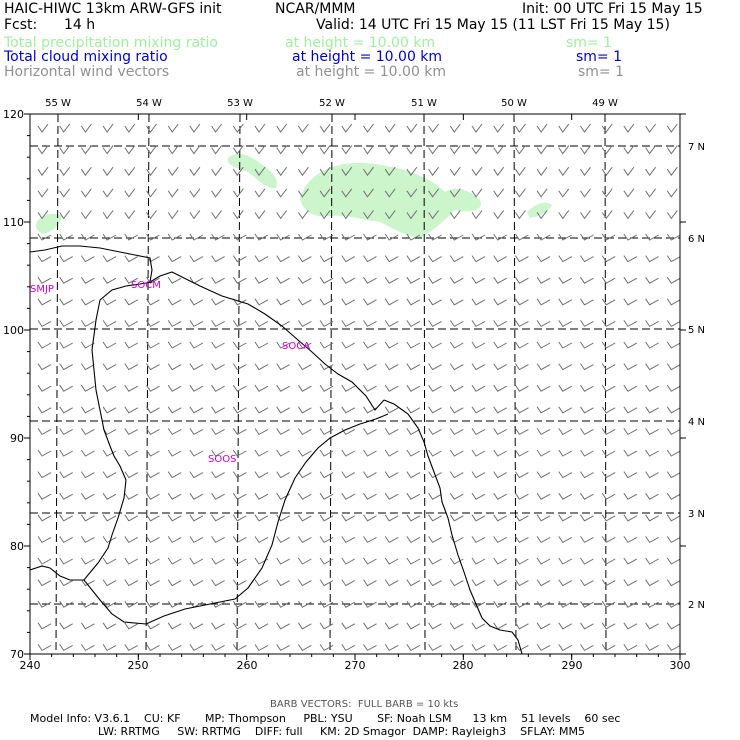 This screenshot has height=740, width=740. What do you see at coordinates (367, 57) in the screenshot?
I see `field-cloud-height: at height = 10.00 km` at bounding box center [367, 57].